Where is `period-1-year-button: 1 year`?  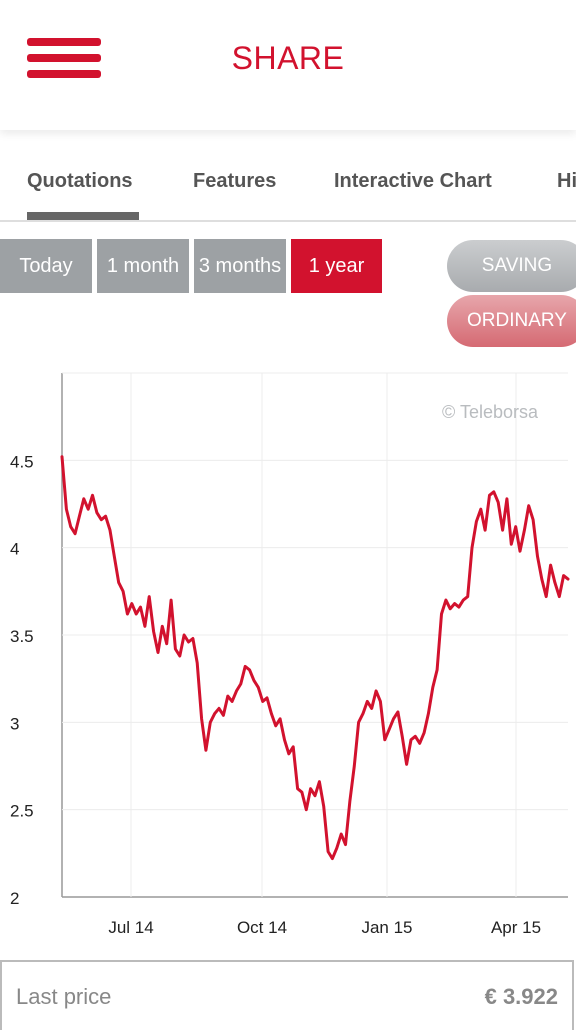 period-1-year-button: 1 year is located at coordinates (336, 266).